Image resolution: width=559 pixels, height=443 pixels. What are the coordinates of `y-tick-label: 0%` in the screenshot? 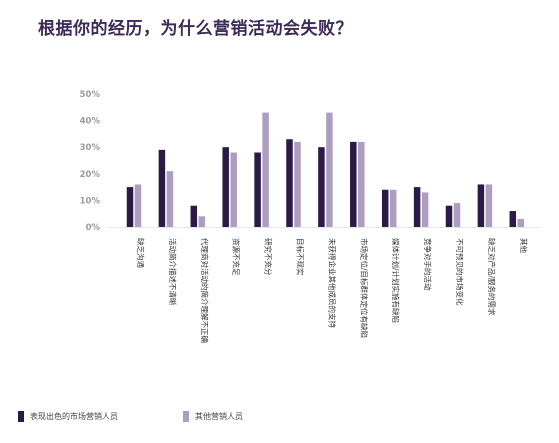 It's located at (93, 228).